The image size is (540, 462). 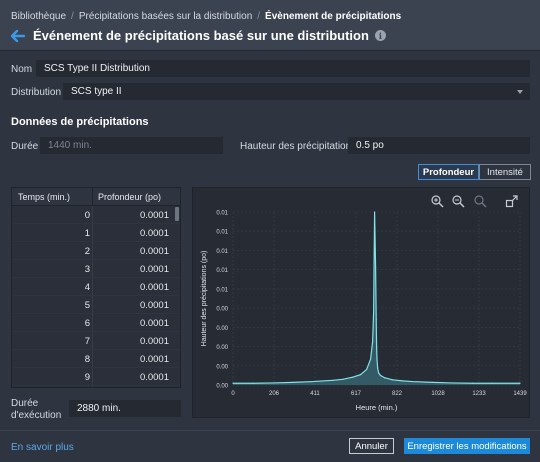 I want to click on chevron-down-icon, so click(x=520, y=92).